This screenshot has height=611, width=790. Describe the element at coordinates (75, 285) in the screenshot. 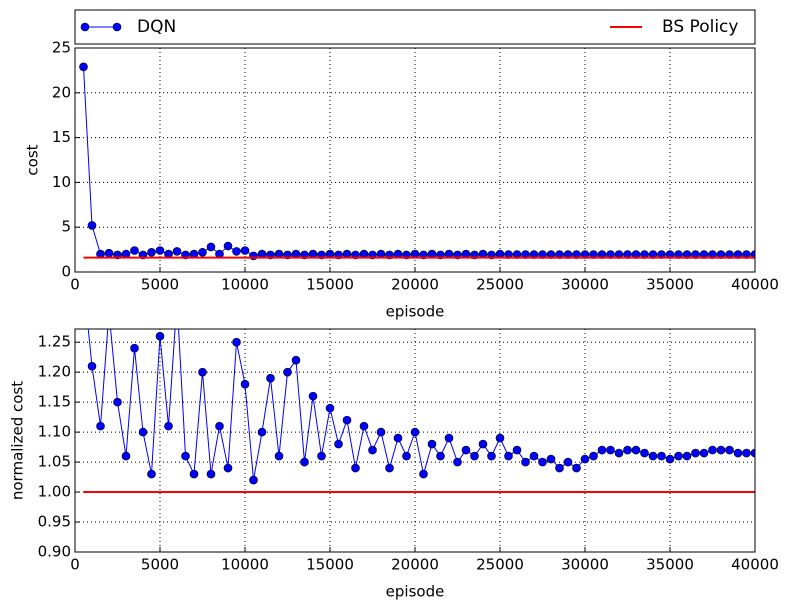

I see `x-tick-label: 0` at that location.